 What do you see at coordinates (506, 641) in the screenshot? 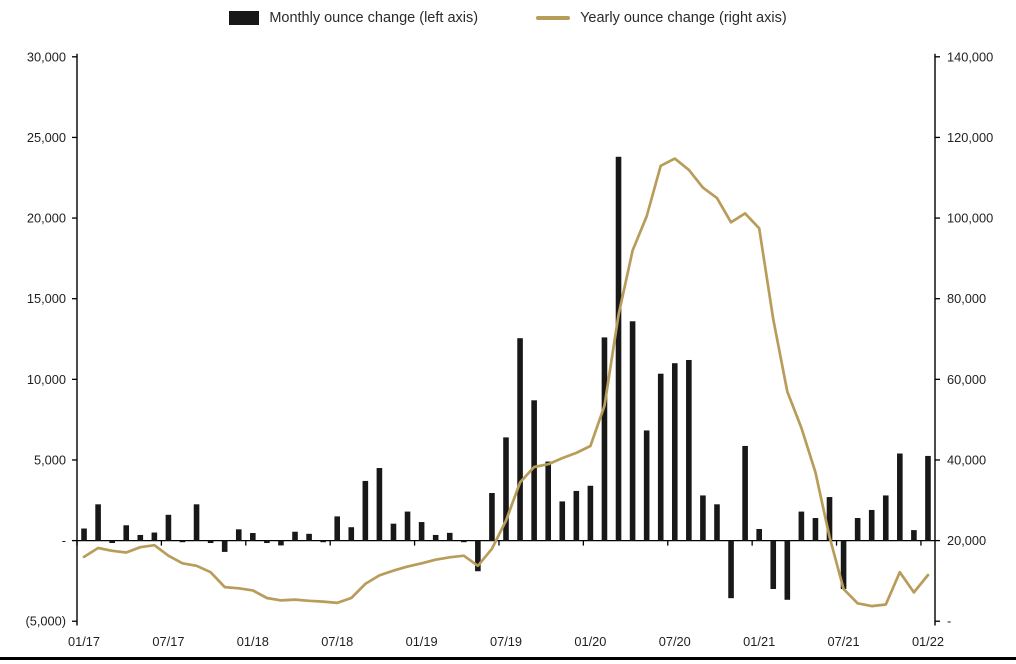
I see `x-axis-tick-label: 07/19` at bounding box center [506, 641].